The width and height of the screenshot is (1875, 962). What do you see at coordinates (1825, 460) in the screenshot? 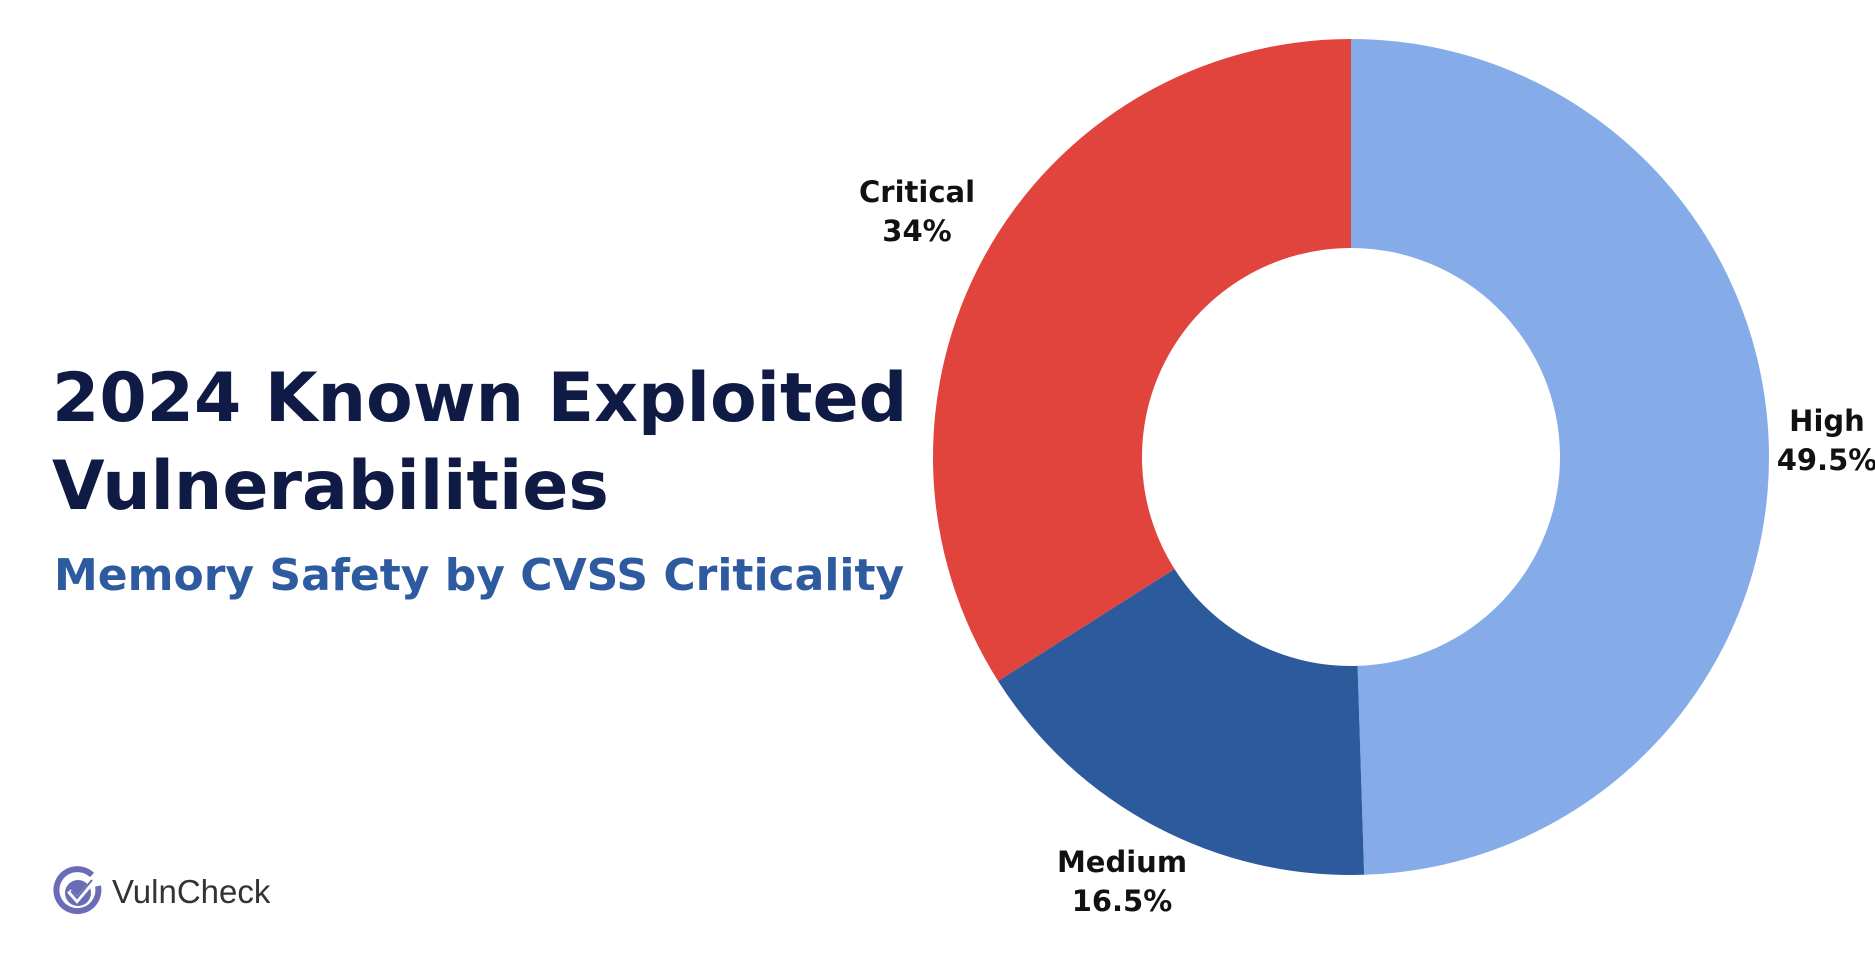
I see `label-high-value: 49.5%` at bounding box center [1825, 460].